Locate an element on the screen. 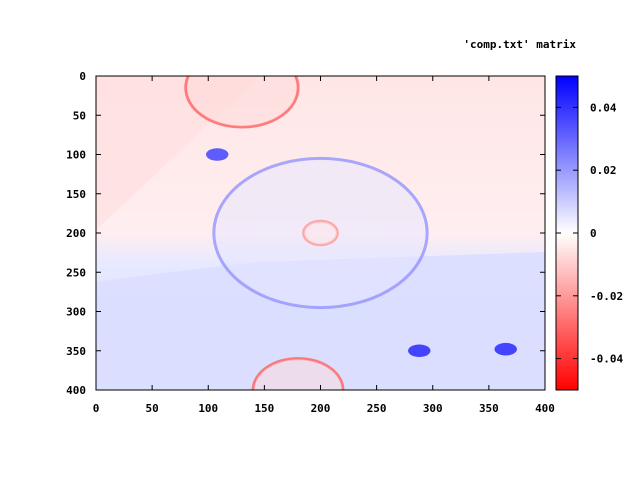 This screenshot has width=640, height=480. colorbar-tick-label: -0.04 is located at coordinates (606, 359).